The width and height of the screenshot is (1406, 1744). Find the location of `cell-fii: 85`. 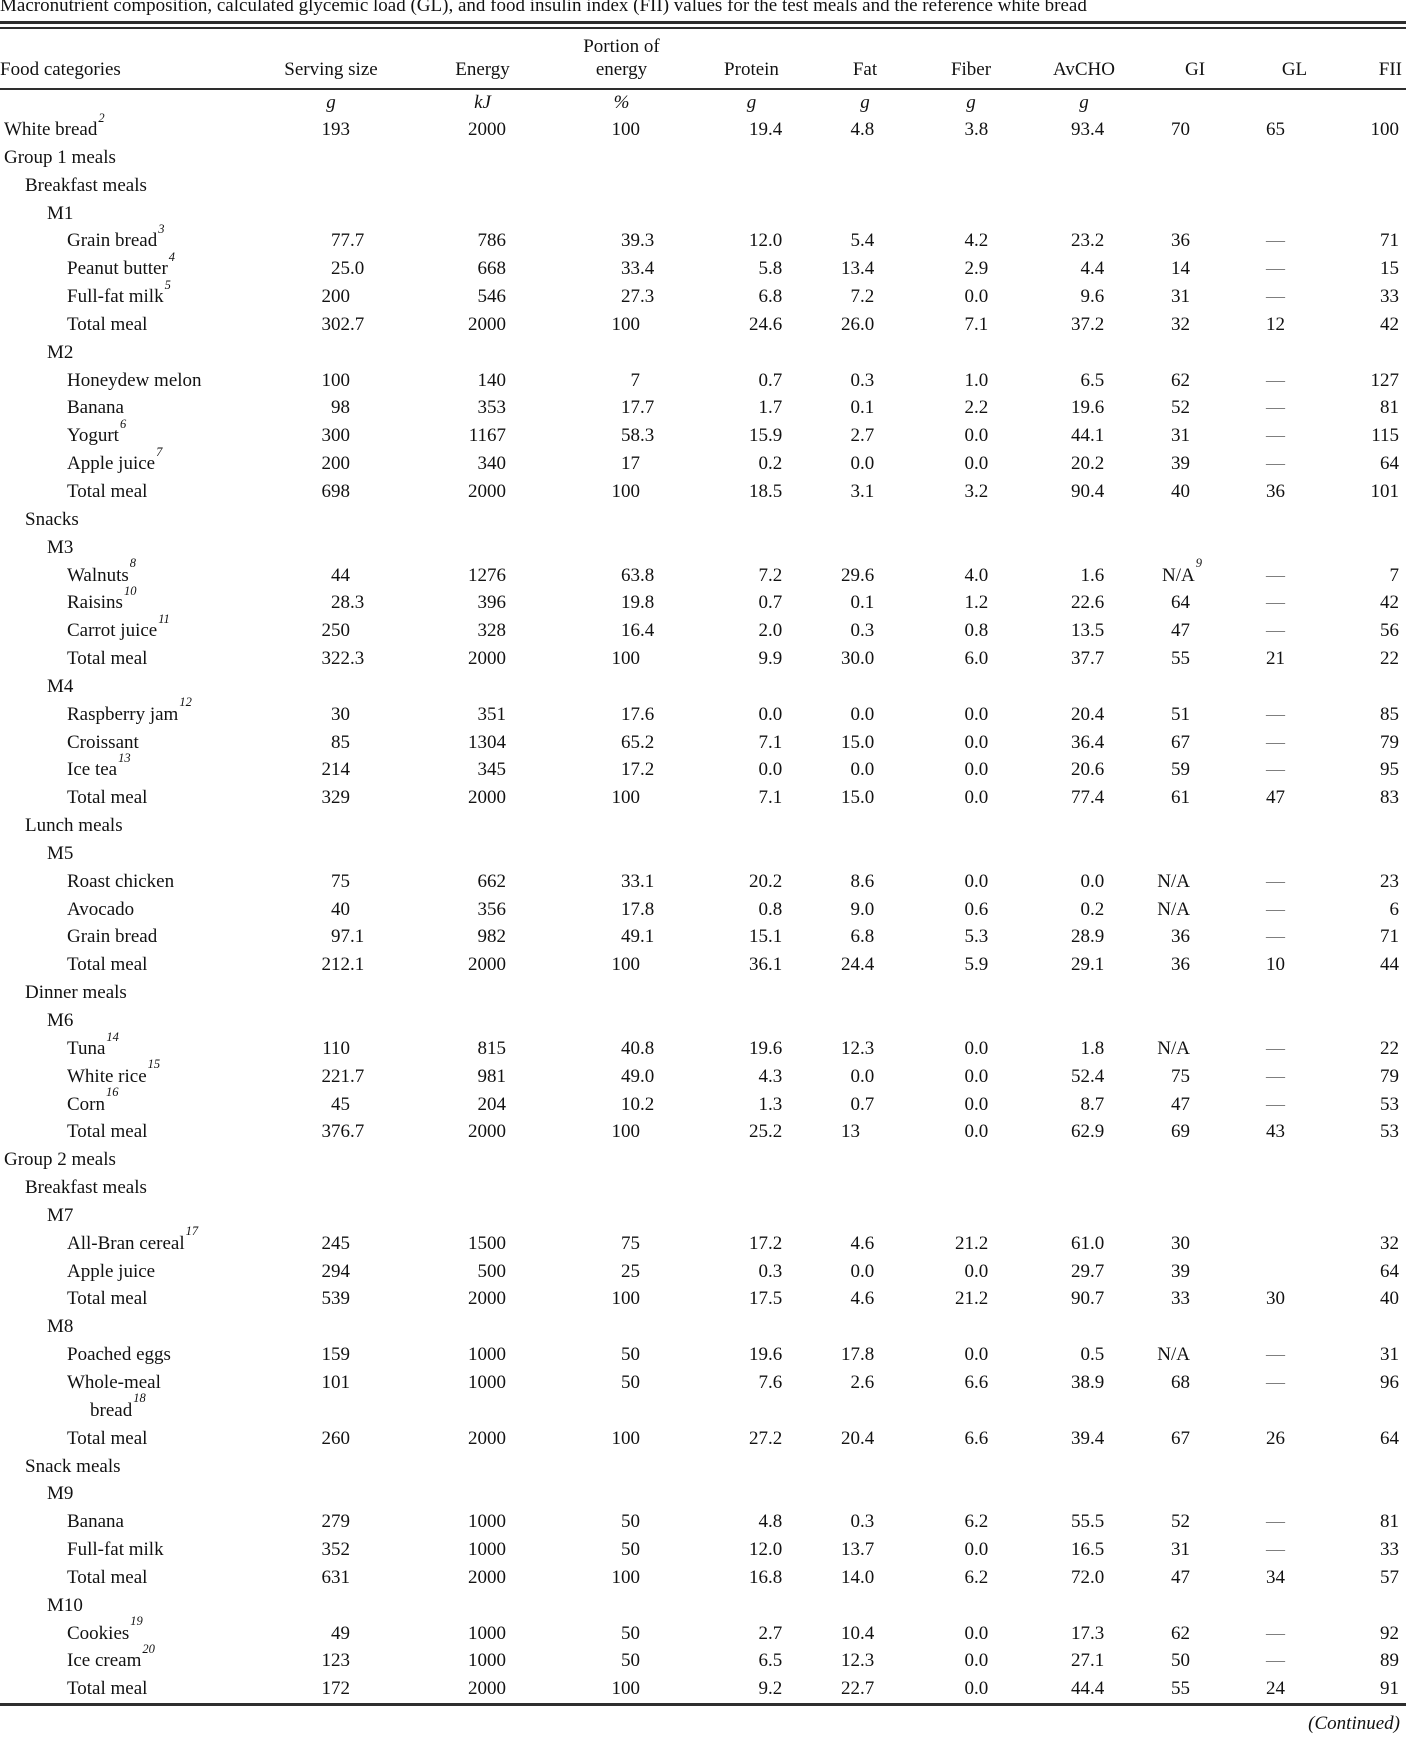

cell-fii: 85 is located at coordinates (1389, 714).